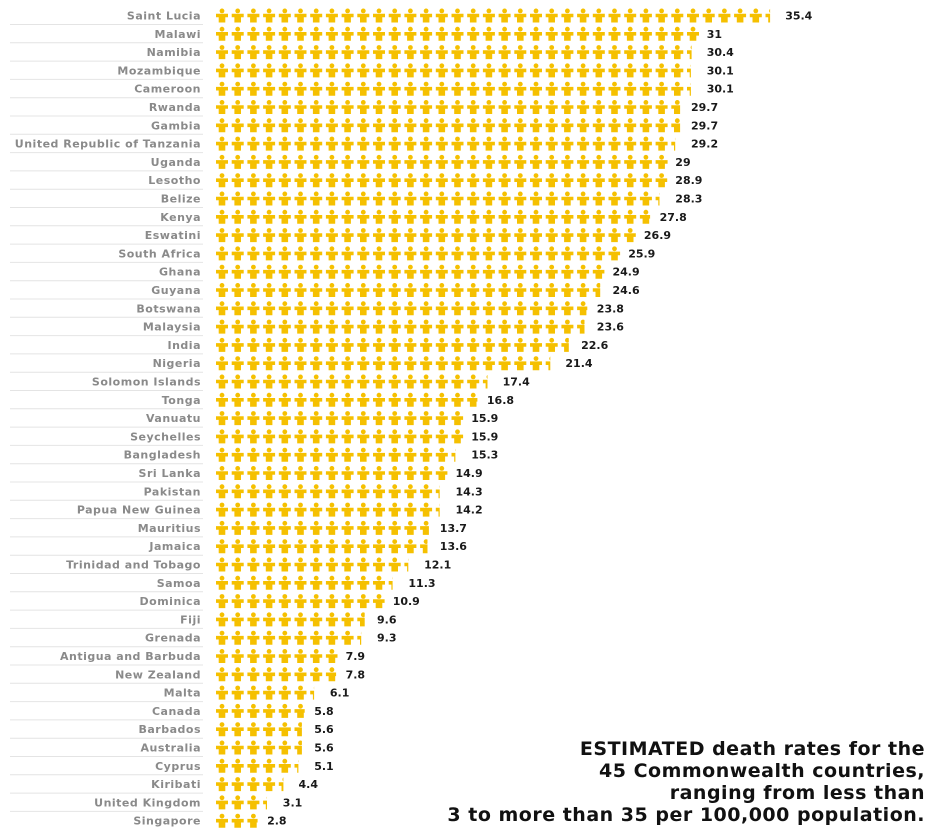  What do you see at coordinates (484, 436) in the screenshot?
I see `value-label: 15.9` at bounding box center [484, 436].